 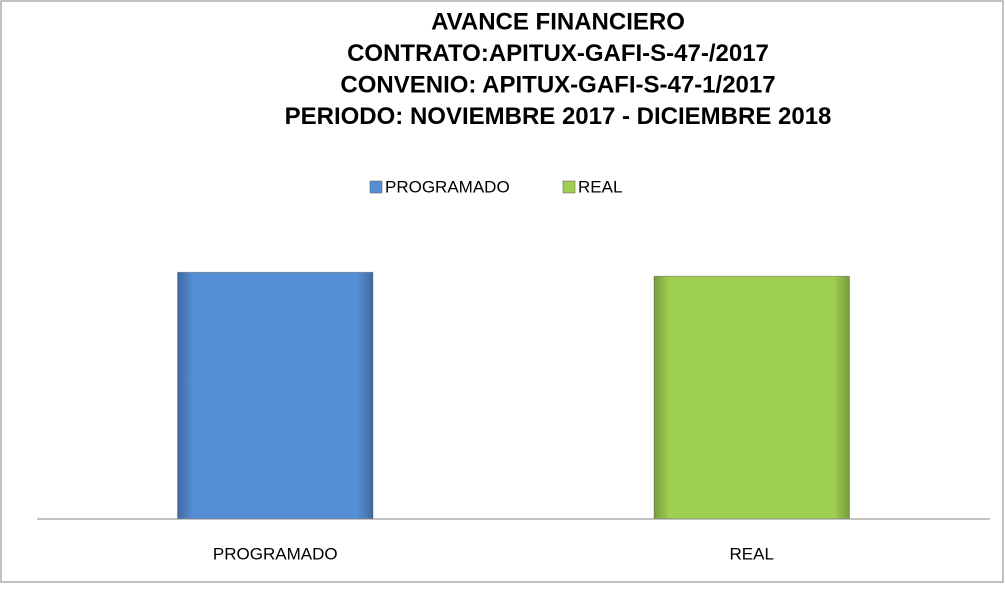 I want to click on chart-title: AVANCE FINANCIERO, so click(x=558, y=21).